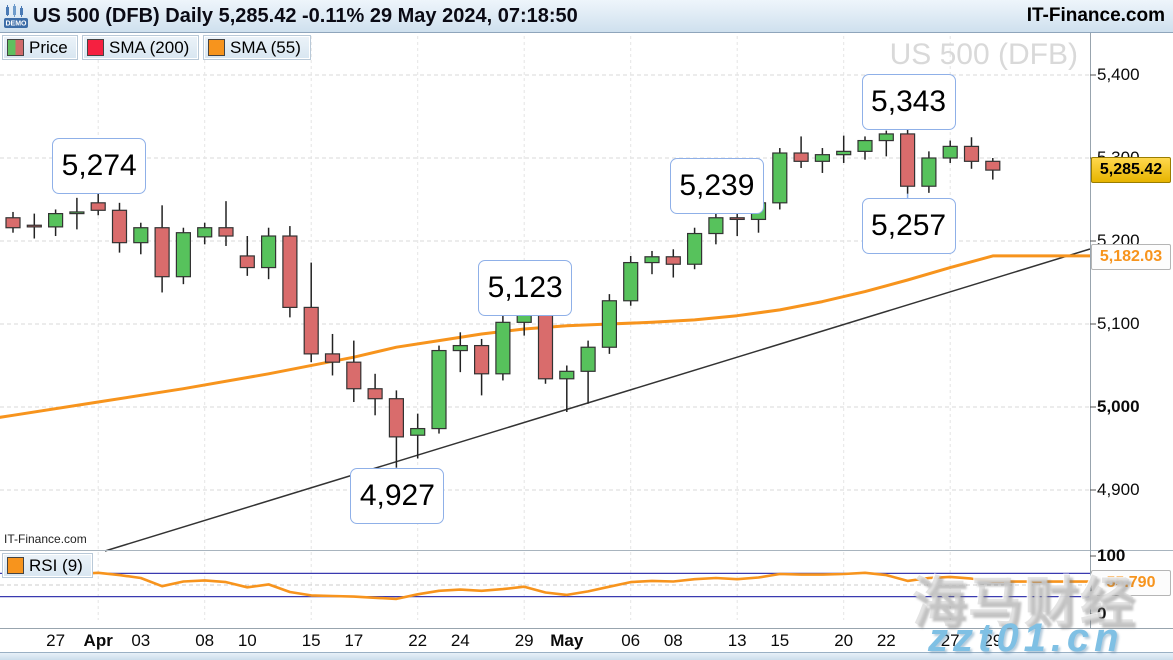 The height and width of the screenshot is (660, 1173). Describe the element at coordinates (265, 47) in the screenshot. I see `legend-label: SMA (55)` at that location.